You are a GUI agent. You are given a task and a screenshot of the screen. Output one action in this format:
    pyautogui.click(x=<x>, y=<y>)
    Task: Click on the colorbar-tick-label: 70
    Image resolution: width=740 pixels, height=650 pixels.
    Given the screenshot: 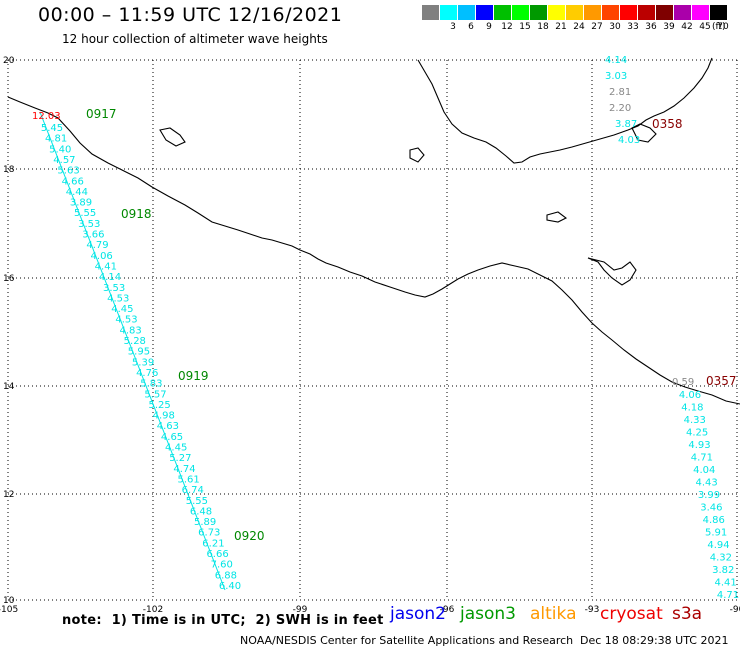 What is the action you would take?
    pyautogui.click(x=723, y=27)
    